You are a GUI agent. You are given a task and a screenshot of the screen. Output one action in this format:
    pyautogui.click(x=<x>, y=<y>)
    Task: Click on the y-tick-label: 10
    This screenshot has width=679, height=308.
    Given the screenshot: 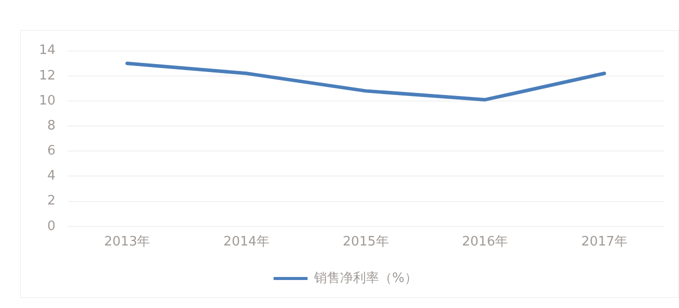 What is the action you would take?
    pyautogui.click(x=47, y=100)
    